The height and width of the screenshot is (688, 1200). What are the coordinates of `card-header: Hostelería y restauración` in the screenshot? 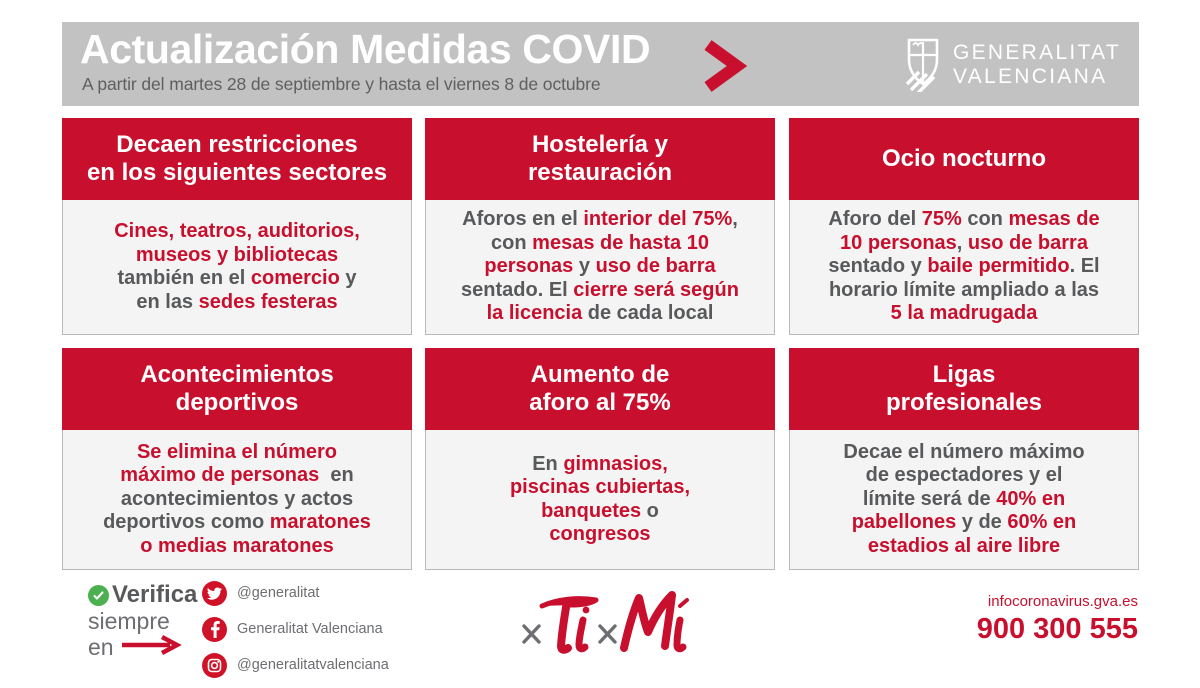 It's located at (600, 159).